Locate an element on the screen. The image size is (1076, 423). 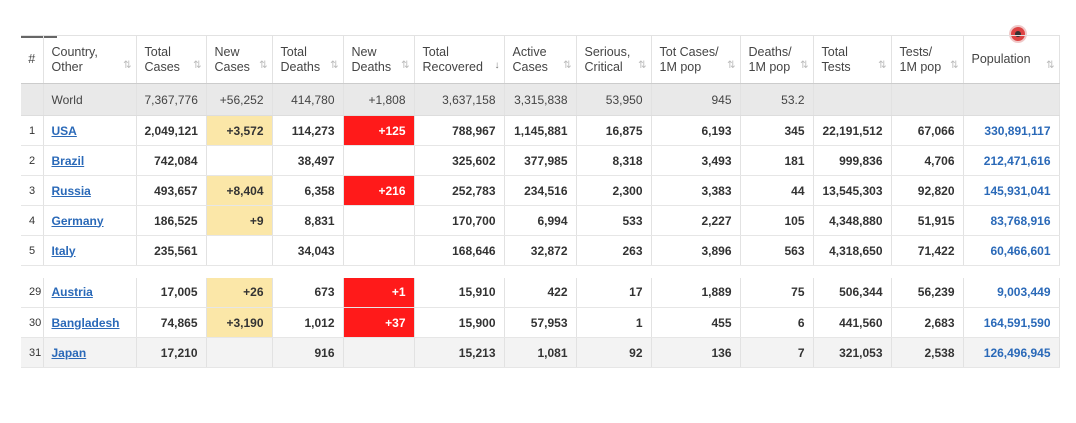
cell-tests-1m: 2,683 is located at coordinates (927, 322).